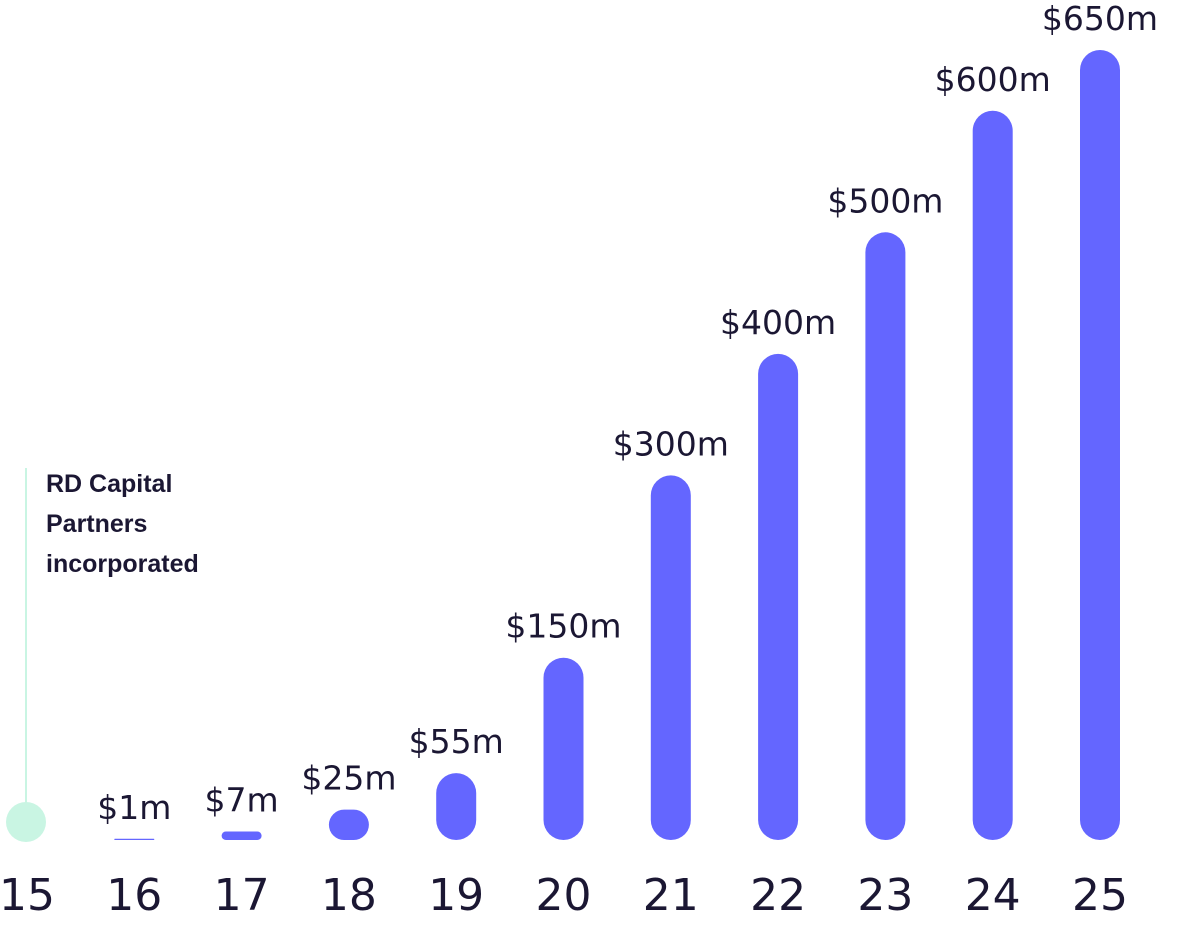 The image size is (1203, 927). Describe the element at coordinates (563, 626) in the screenshot. I see `value-label: $150m` at that location.